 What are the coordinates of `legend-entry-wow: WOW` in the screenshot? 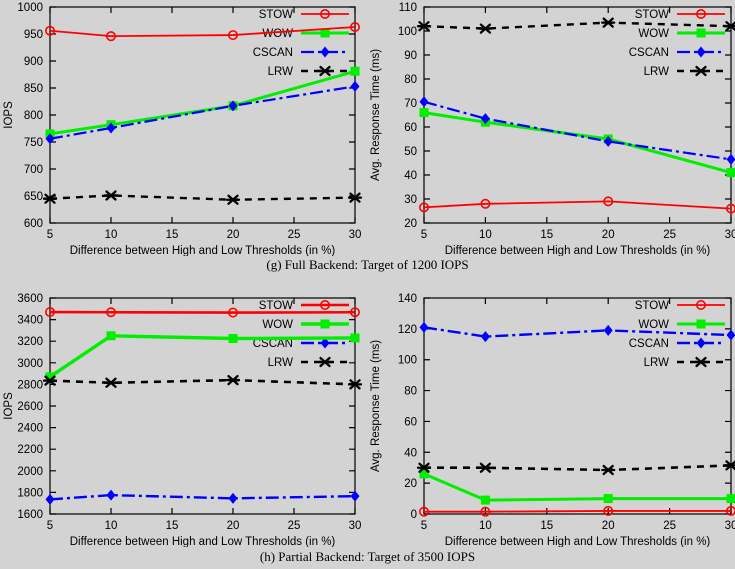 It's located at (305, 325).